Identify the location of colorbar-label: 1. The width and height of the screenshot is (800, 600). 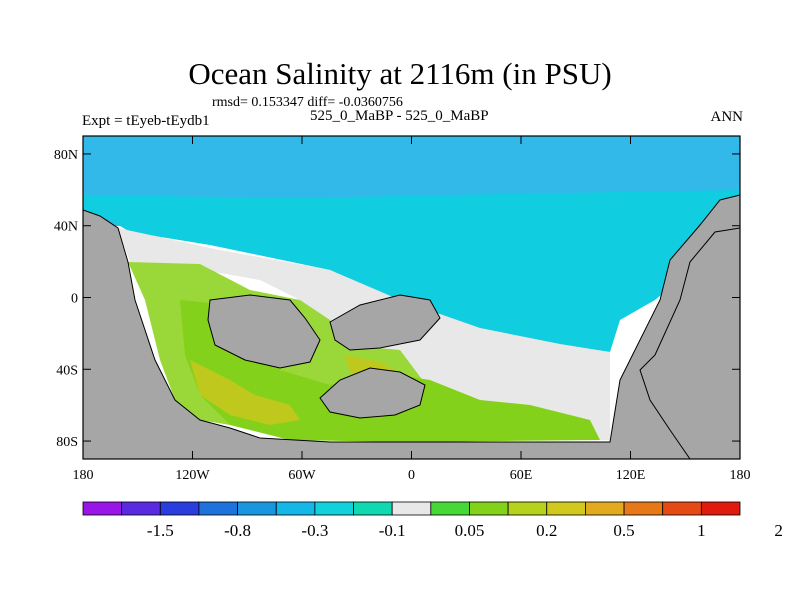
(701, 530).